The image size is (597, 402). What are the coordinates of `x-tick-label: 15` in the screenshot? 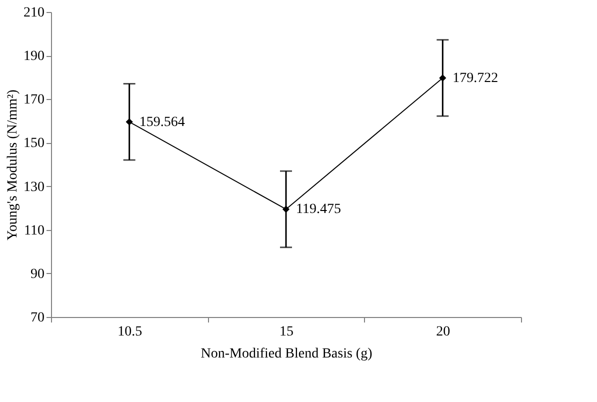 It's located at (287, 332).